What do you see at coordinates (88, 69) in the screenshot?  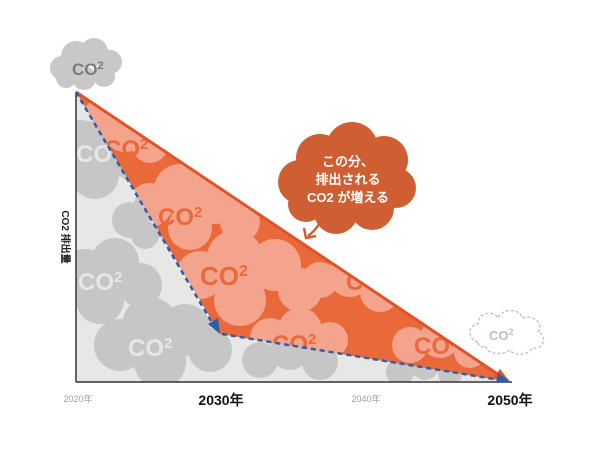 I see `co2-cloud-label: CO2` at bounding box center [88, 69].